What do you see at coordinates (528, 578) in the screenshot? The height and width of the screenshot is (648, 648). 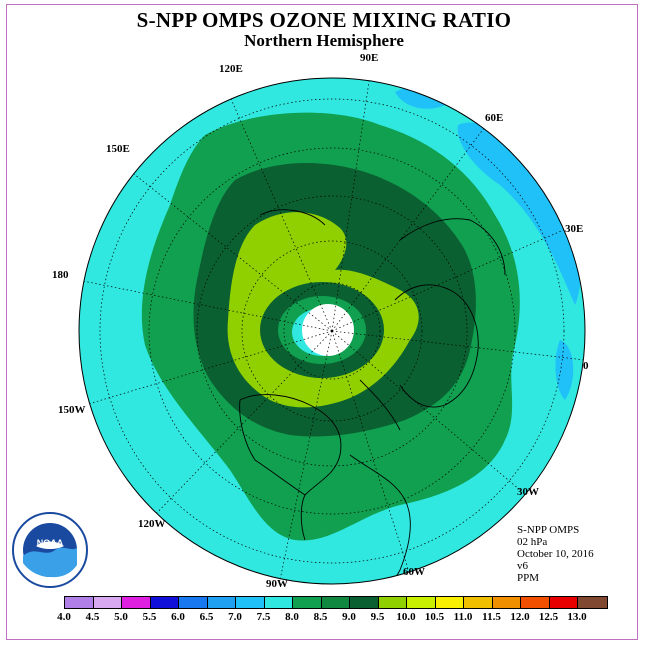 I see `info-units: PPM` at bounding box center [528, 578].